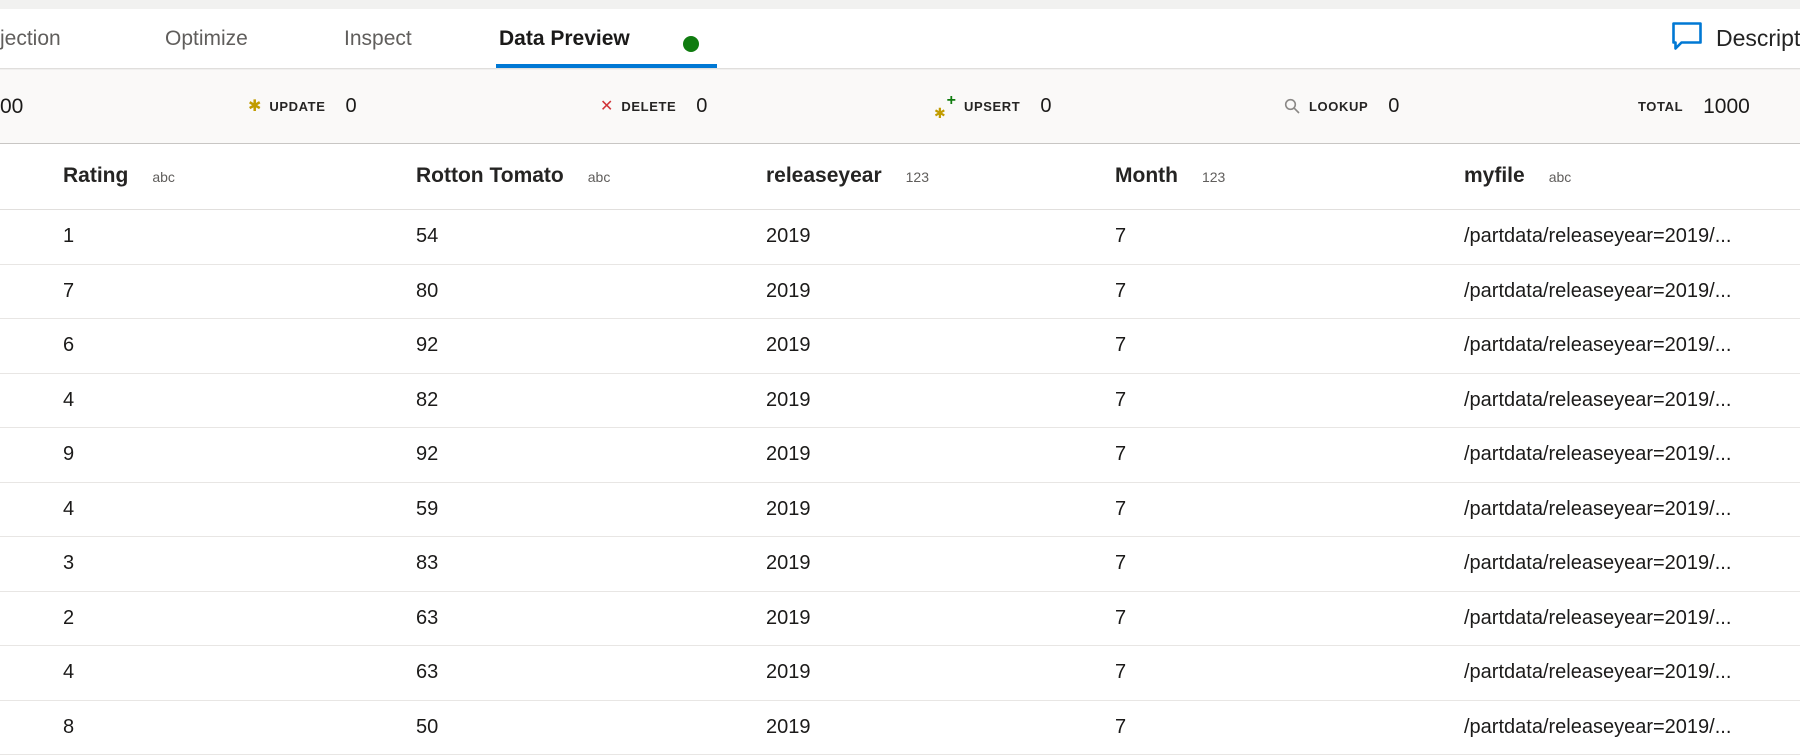  Describe the element at coordinates (68, 564) in the screenshot. I see `cell-rating: 3` at that location.